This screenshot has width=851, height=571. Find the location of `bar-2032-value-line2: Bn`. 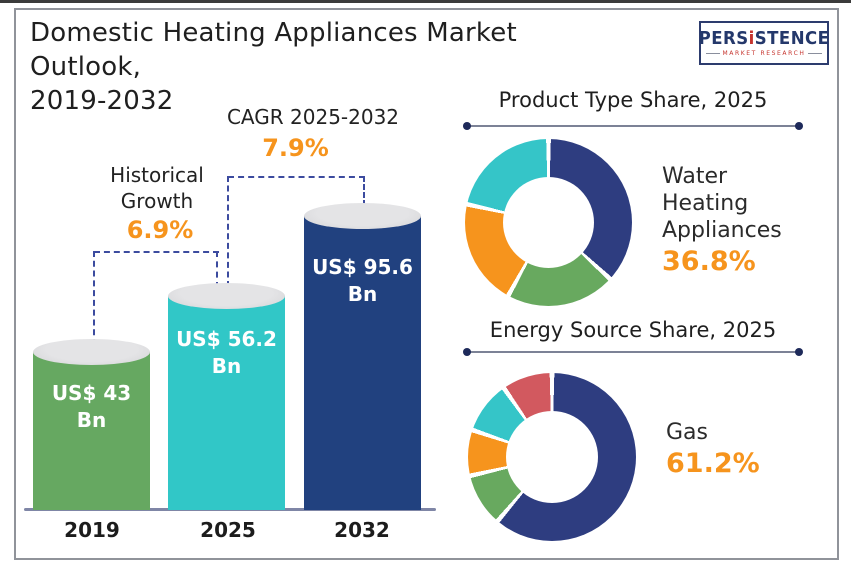

bar-2032-value-line2: Bn is located at coordinates (362, 294).